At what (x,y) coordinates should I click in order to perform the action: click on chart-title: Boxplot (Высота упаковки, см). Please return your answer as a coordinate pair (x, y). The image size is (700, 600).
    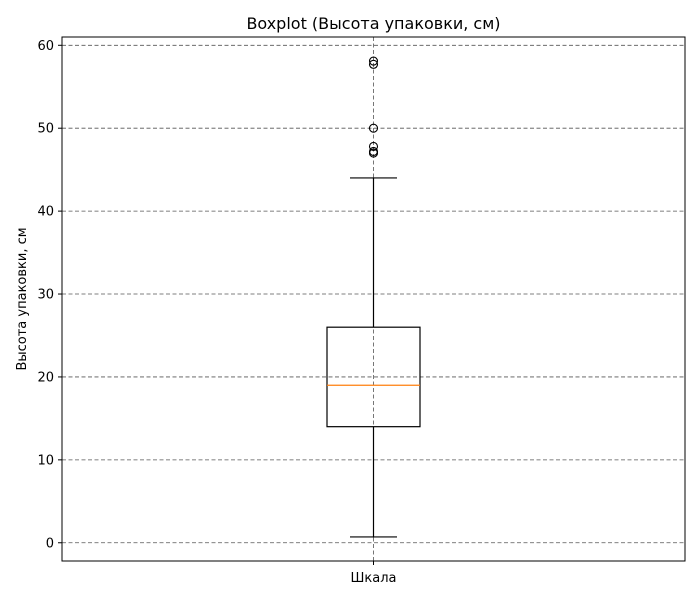
    Looking at the image, I should click on (373, 23).